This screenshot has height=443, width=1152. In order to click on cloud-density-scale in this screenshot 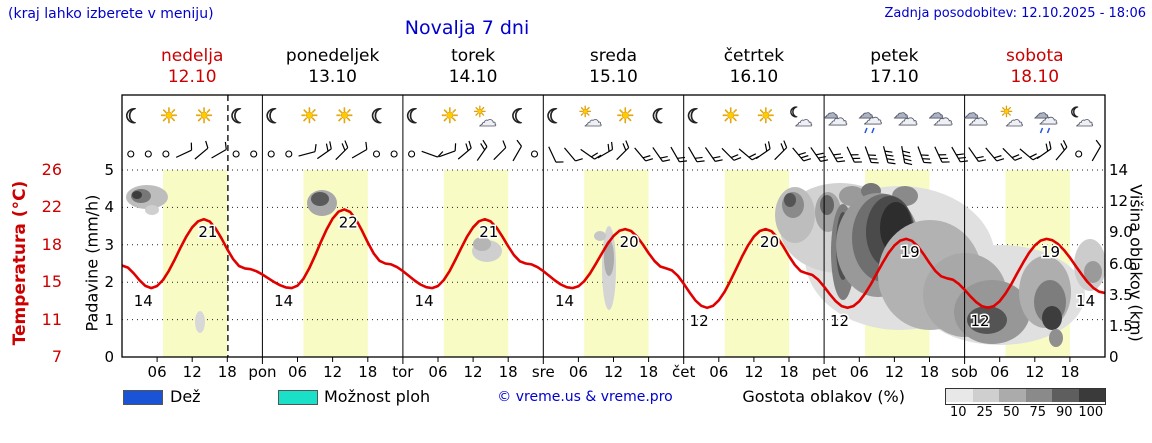, I will do `click(1025, 396)`.